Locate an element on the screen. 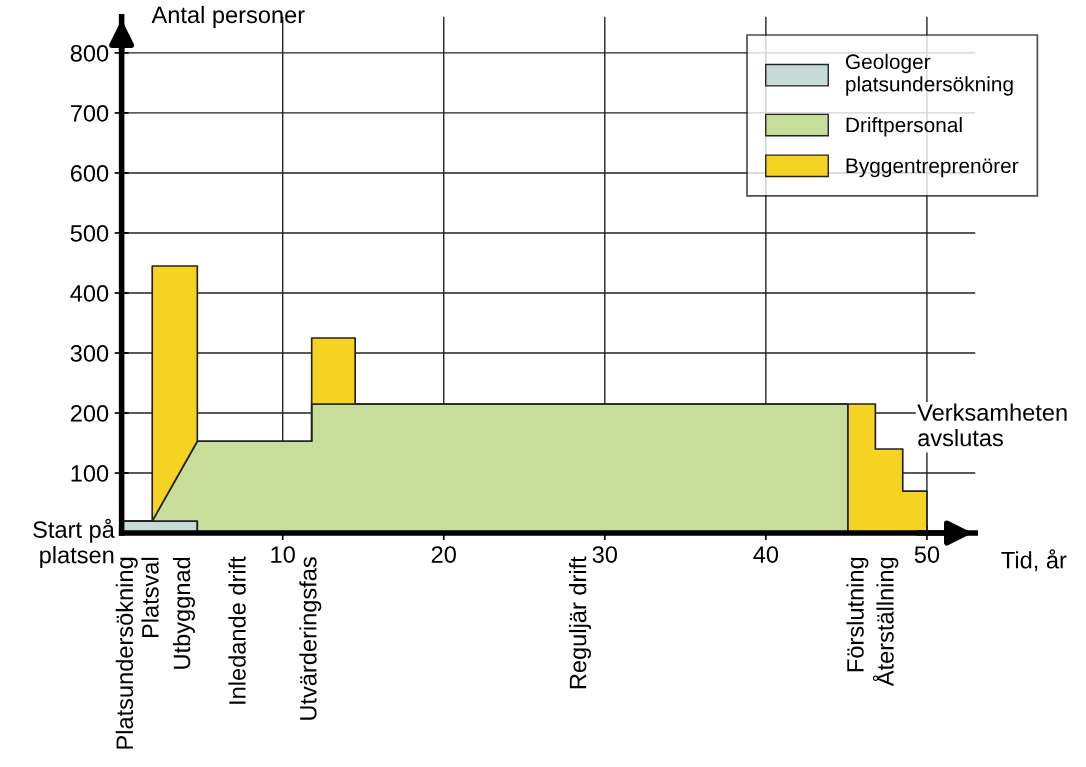  y-tick-label: 600 is located at coordinates (89, 173).